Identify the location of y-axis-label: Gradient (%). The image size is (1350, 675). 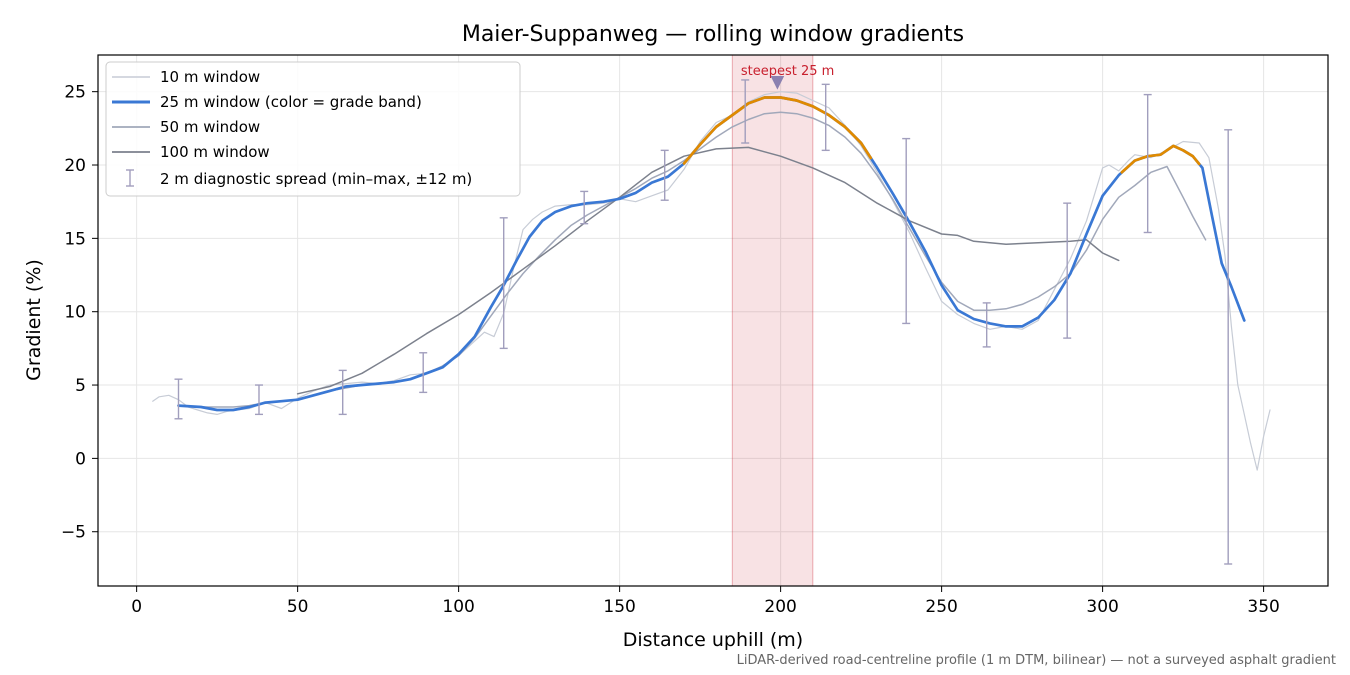
(34, 320).